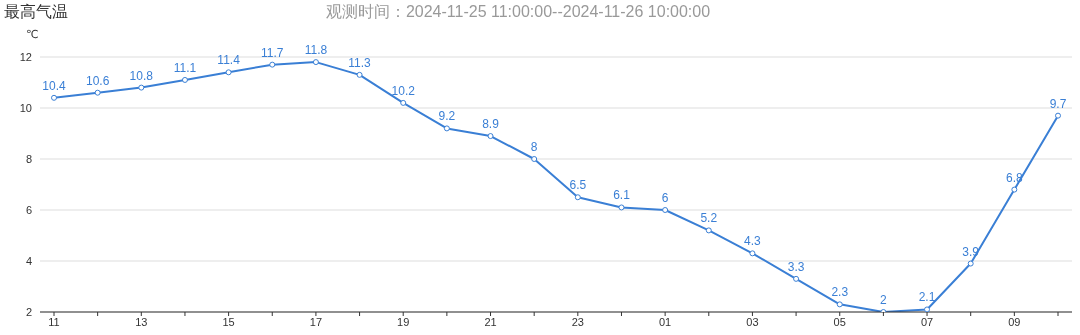 The width and height of the screenshot is (1080, 335). I want to click on chart-title: 最高气温, so click(36, 12).